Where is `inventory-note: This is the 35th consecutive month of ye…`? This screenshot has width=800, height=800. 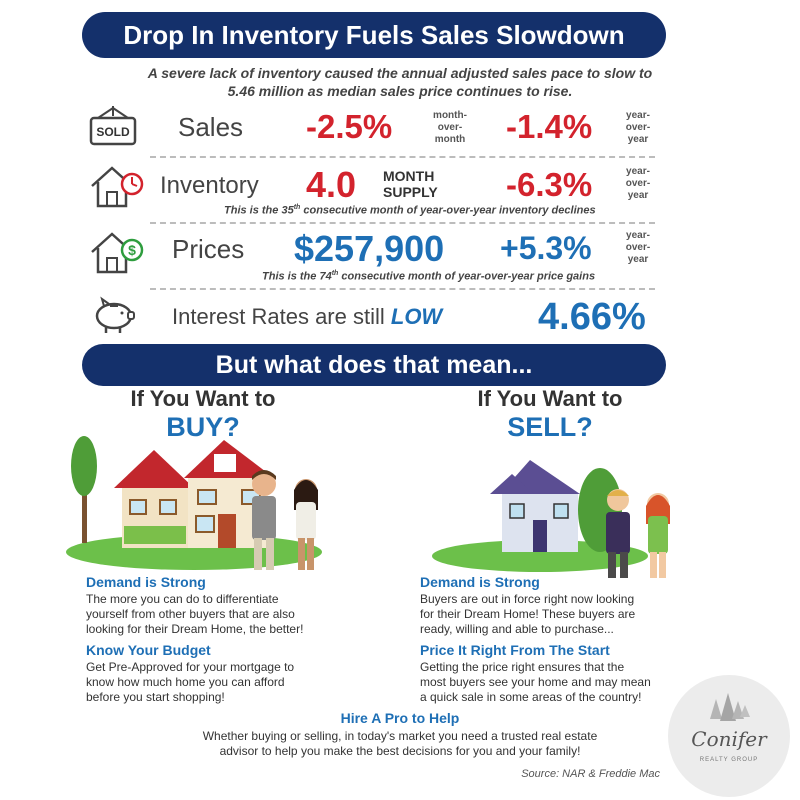
inventory-note: This is the 35th consecutive month of ye… is located at coordinates (410, 210).